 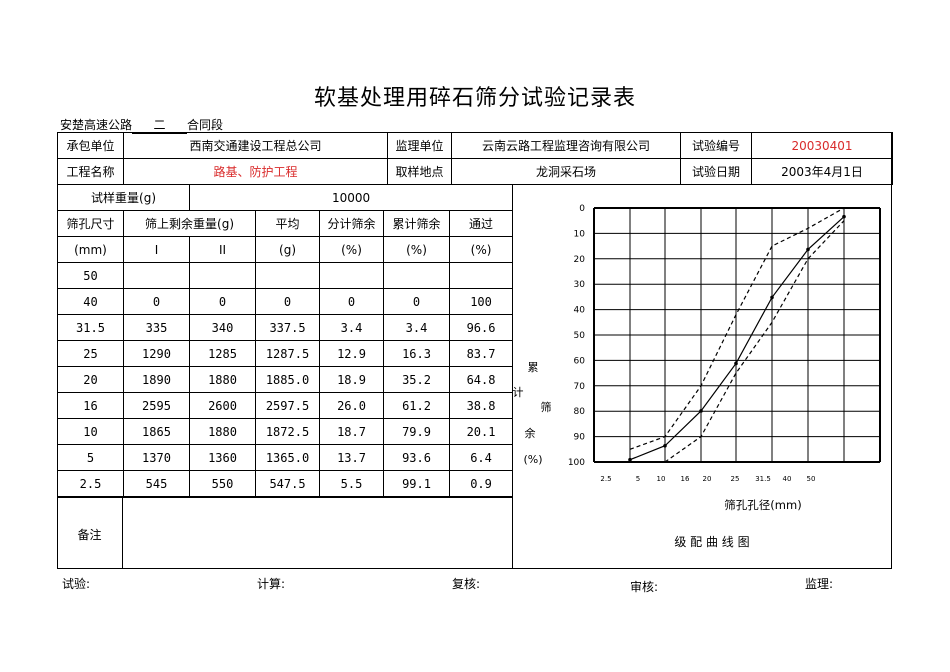 What do you see at coordinates (352, 379) in the screenshot?
I see `cell-partial: 18.9` at bounding box center [352, 379].